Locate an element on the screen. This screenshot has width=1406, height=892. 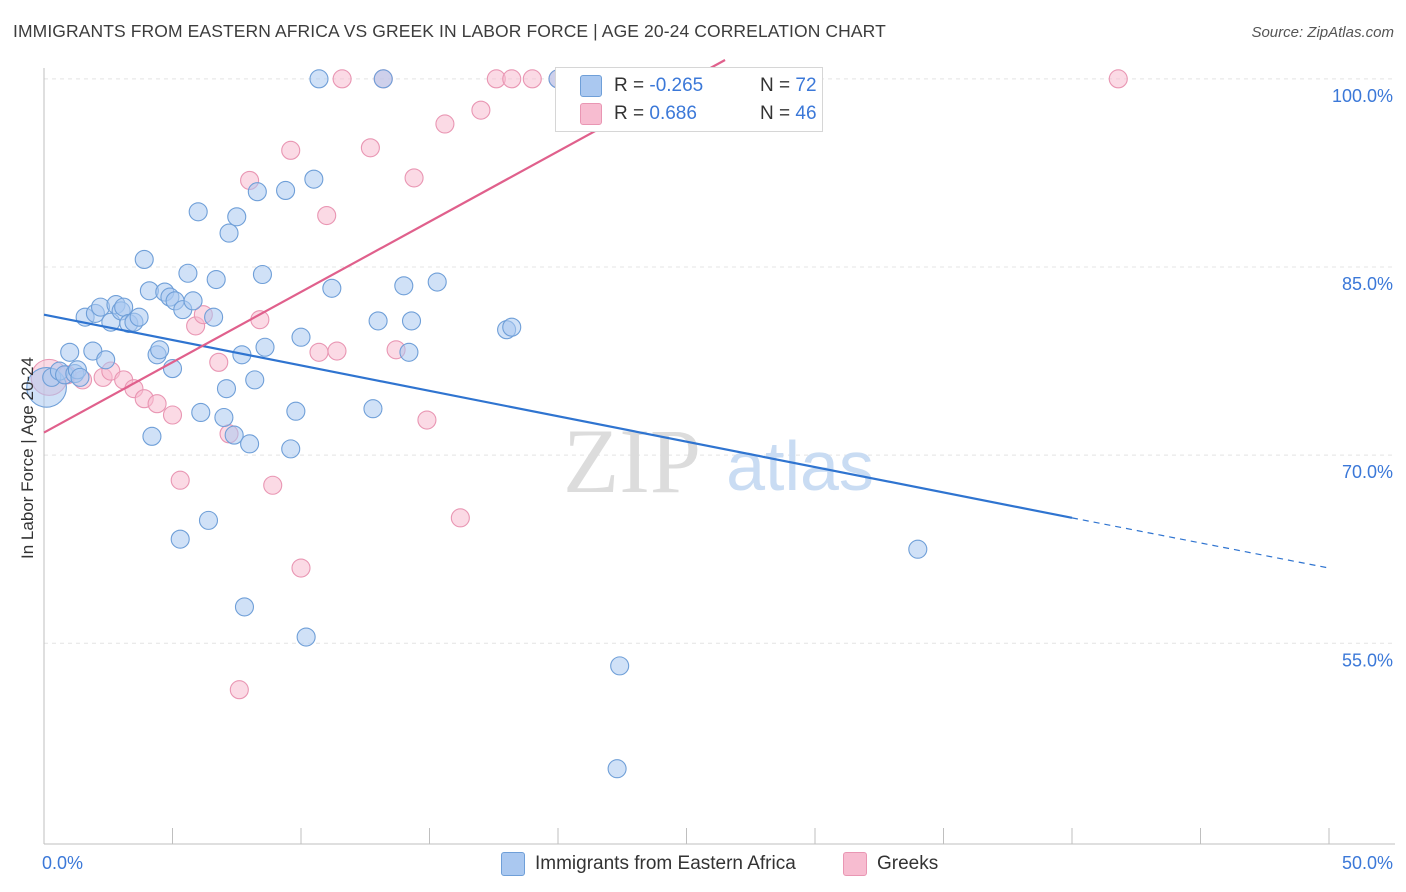
legend-r-text: R = 0.686 is located at coordinates (655, 114).